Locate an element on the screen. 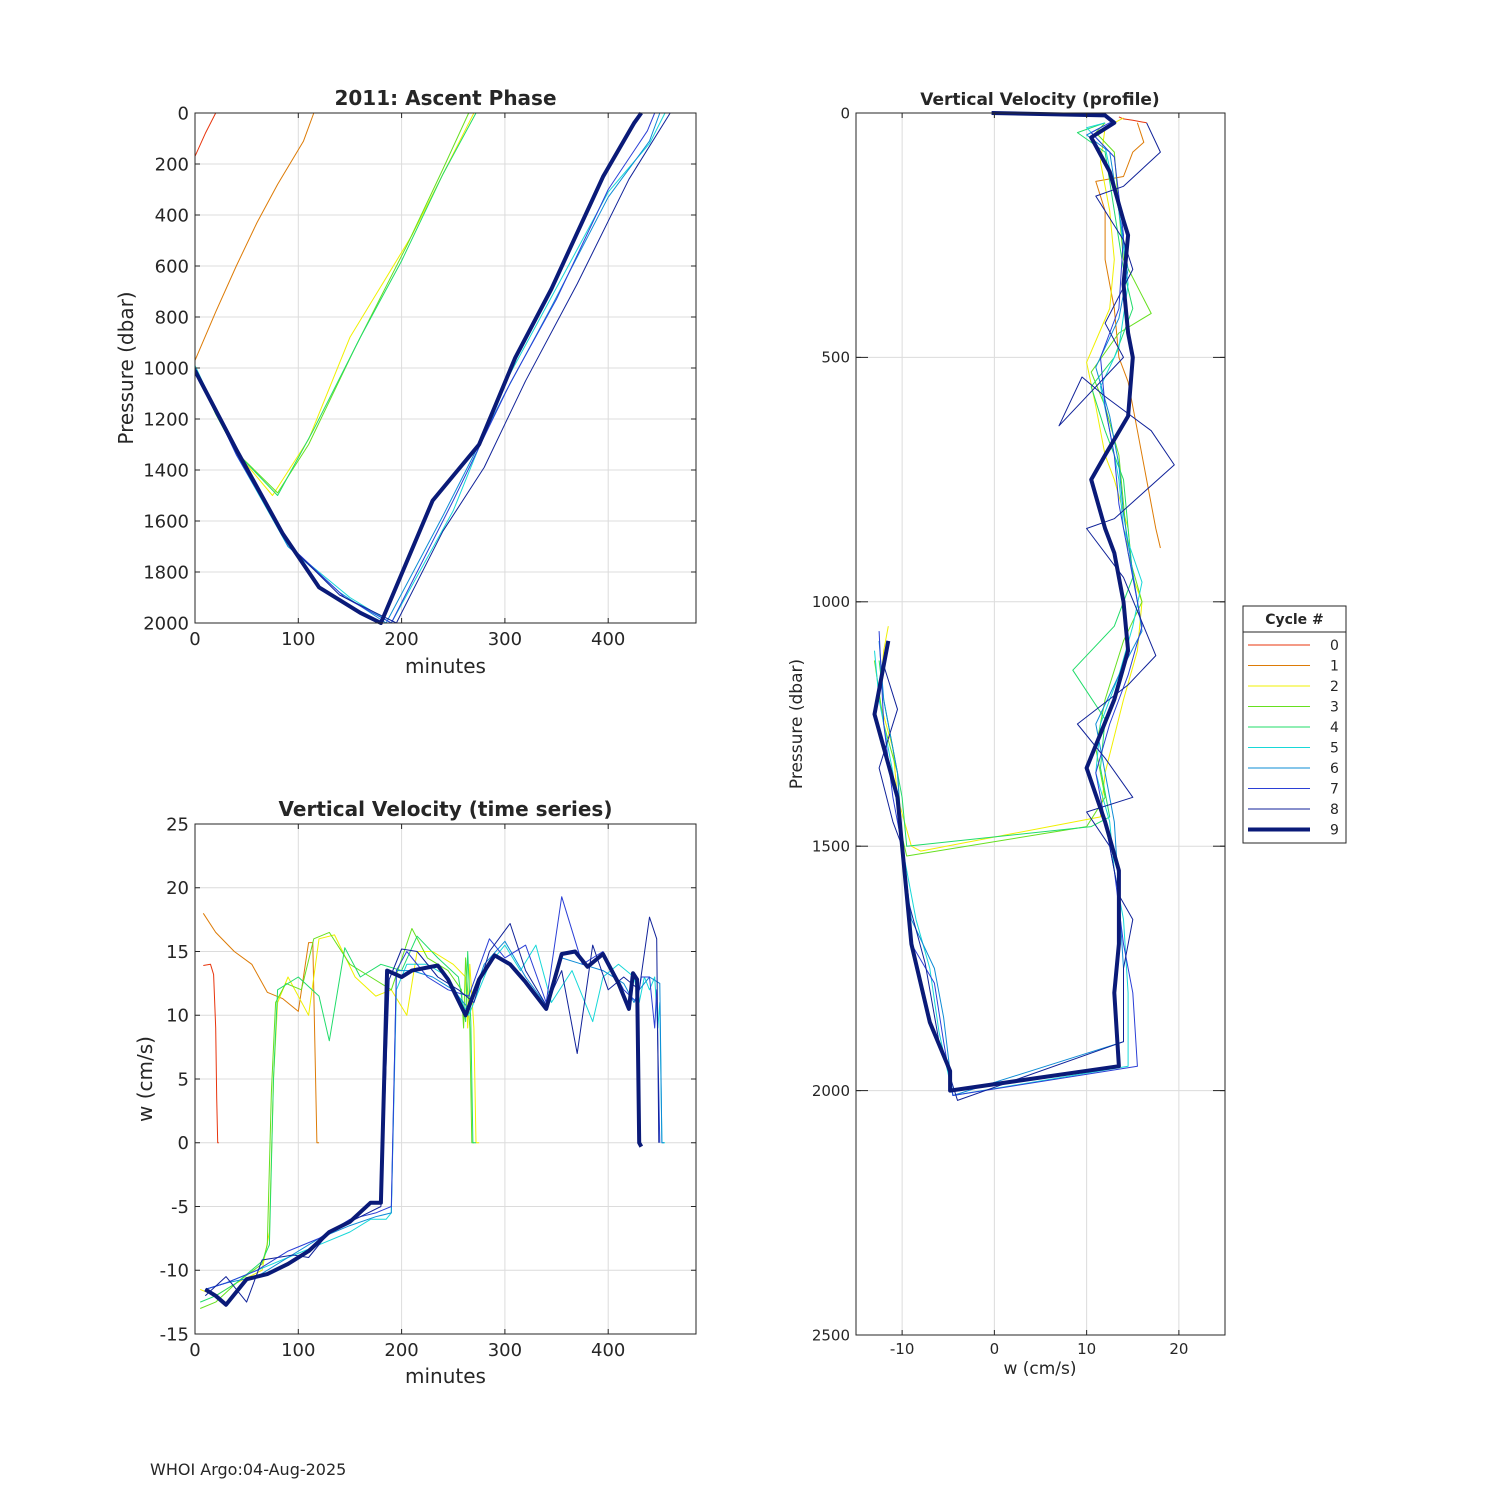  y-tick-label: 25 is located at coordinates (177, 824).